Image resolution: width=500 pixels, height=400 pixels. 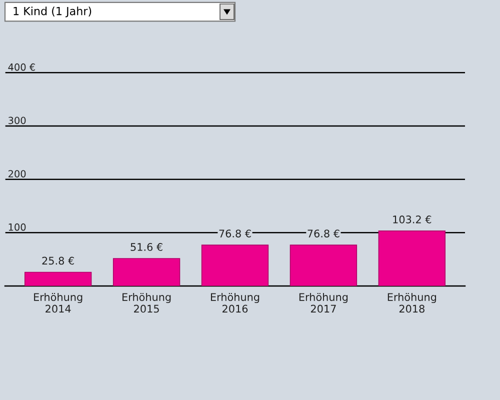 What do you see at coordinates (146, 247) in the screenshot?
I see `data-label: 51.6 €` at bounding box center [146, 247].